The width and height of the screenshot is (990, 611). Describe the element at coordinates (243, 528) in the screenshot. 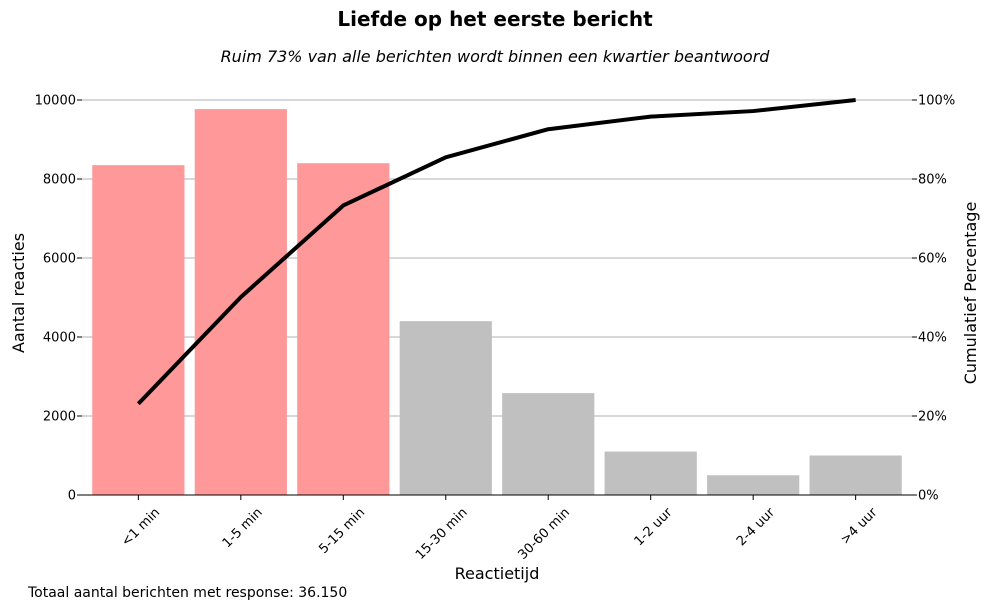

I see `x-tick-label: 1-5 min` at that location.